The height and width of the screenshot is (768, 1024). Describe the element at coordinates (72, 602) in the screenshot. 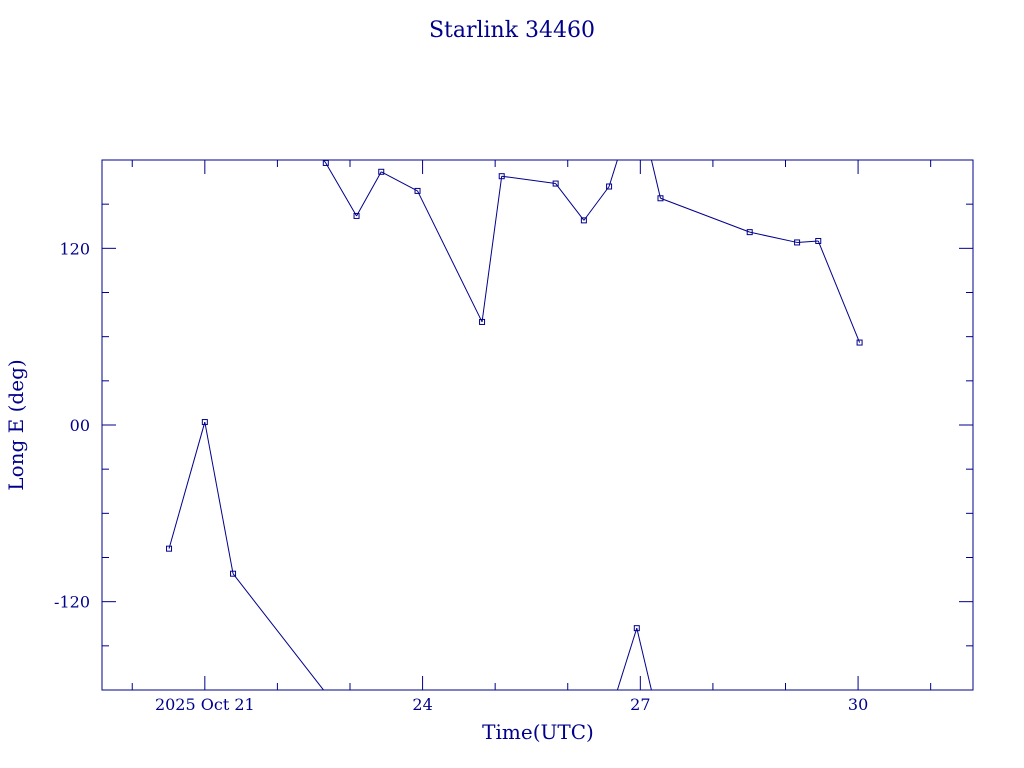

I see `y-tick-label: -120` at that location.